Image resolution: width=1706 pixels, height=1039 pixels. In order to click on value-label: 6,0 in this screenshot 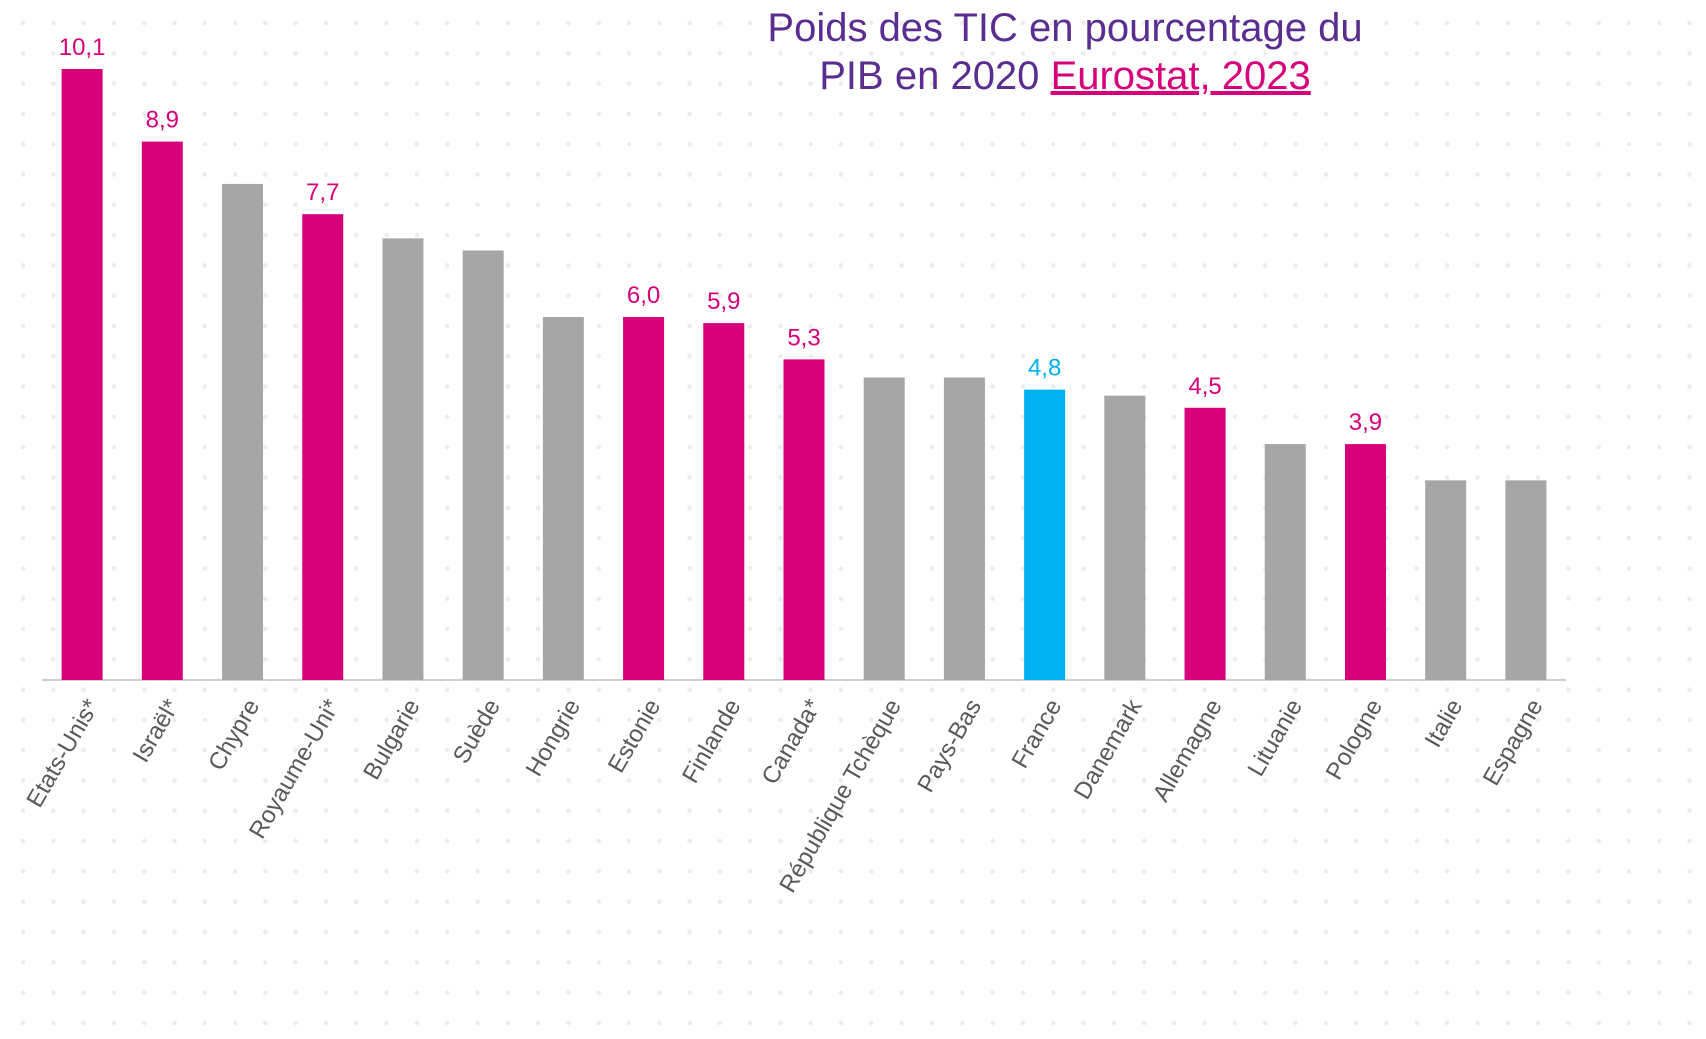, I will do `click(643, 295)`.